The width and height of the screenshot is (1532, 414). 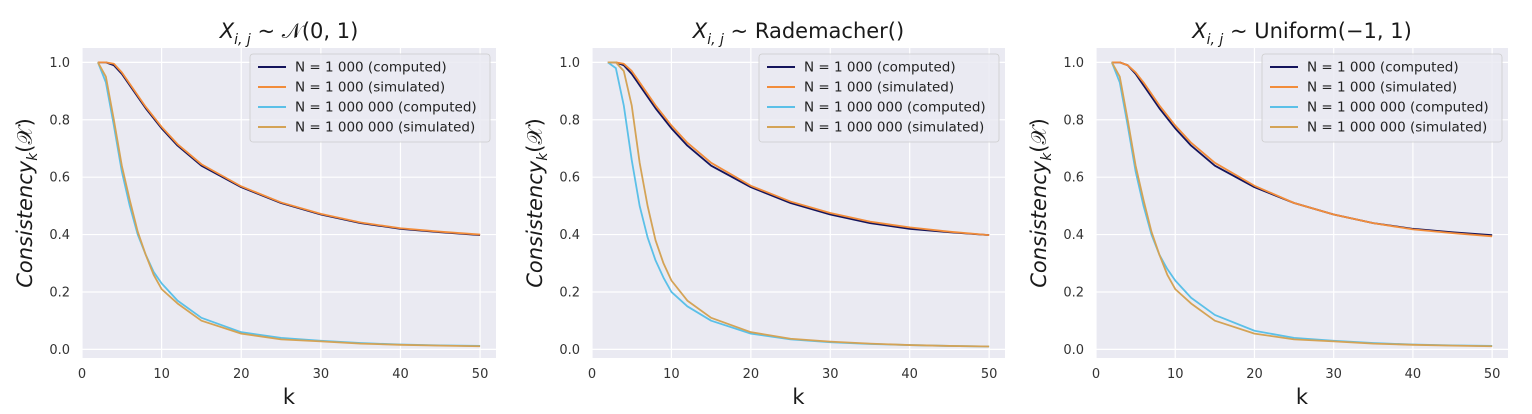 I want to click on chart-title-rest: ~ Uniform(−1, 1), so click(x=1317, y=31).